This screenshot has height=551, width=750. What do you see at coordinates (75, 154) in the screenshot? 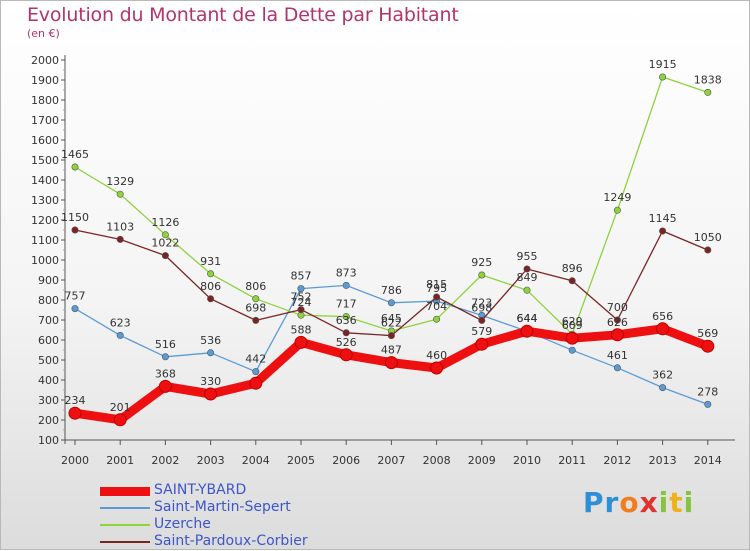
I see `data-label-uzerche: 1465` at bounding box center [75, 154].